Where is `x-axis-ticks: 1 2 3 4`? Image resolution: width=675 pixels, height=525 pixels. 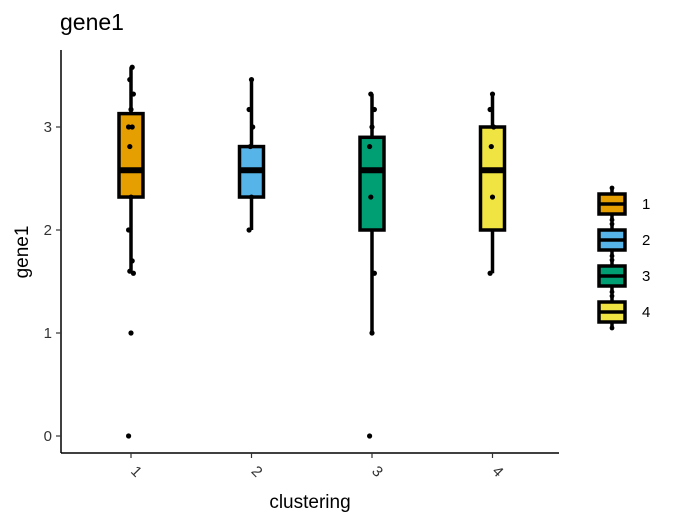 x-axis-ticks: 1 2 3 4 is located at coordinates (317, 467).